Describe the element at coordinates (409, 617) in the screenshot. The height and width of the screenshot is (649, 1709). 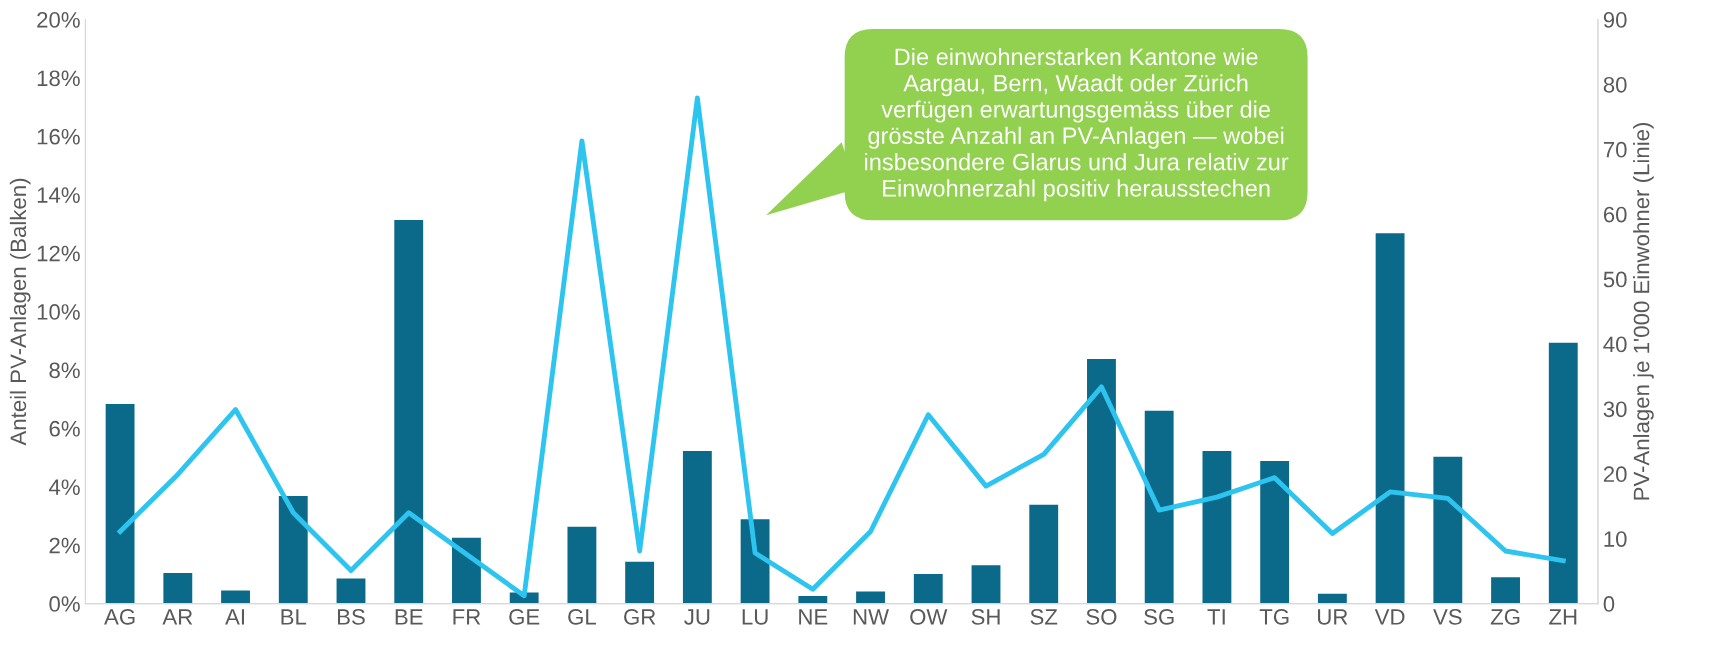
I see `x-tick-label: BE` at that location.